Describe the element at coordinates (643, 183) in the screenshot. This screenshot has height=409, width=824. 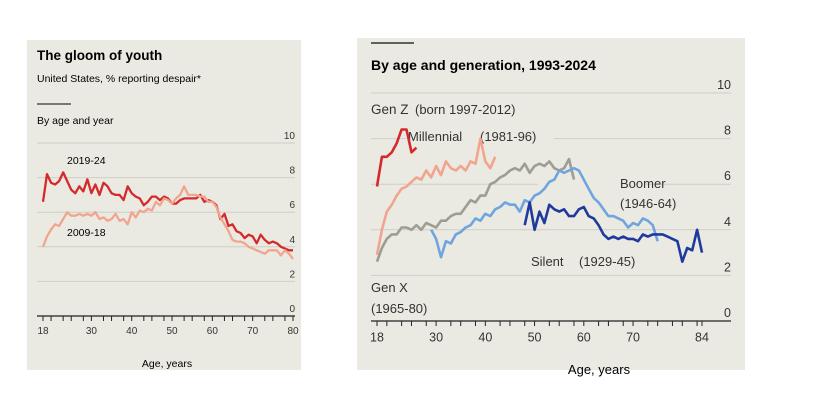
I see `series-label-boomer: Boomer` at that location.